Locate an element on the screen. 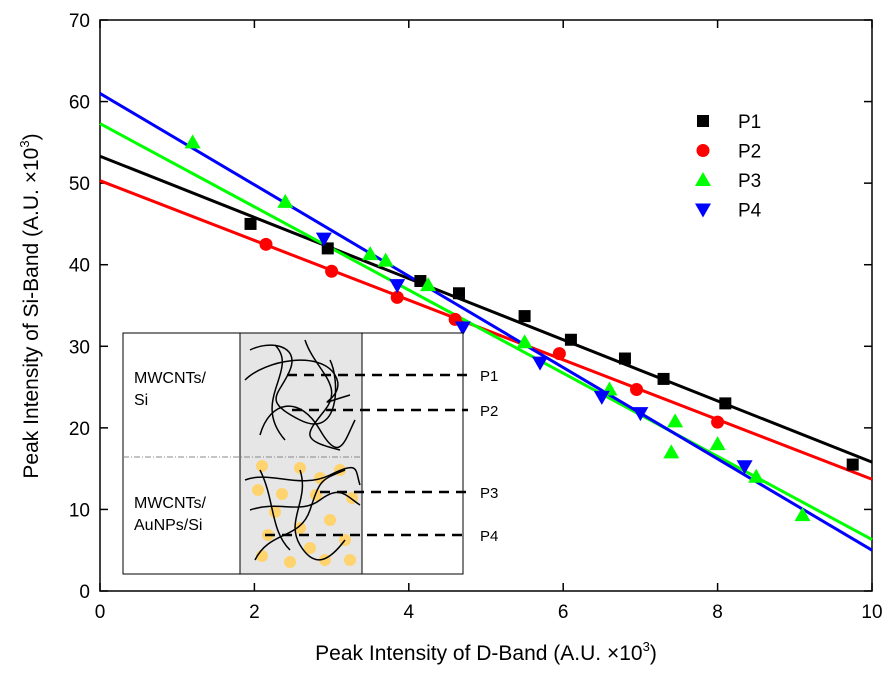 This screenshot has width=889, height=682. x-label-sup: 3 is located at coordinates (646, 646).